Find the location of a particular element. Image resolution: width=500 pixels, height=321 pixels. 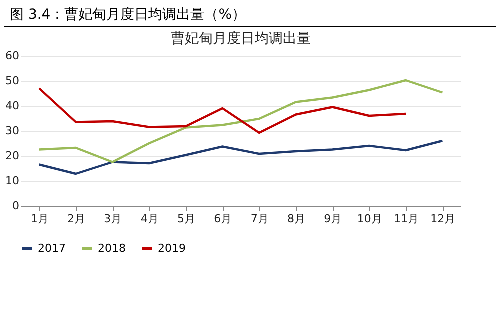

y-tick-label: 0 is located at coordinates (16, 206).